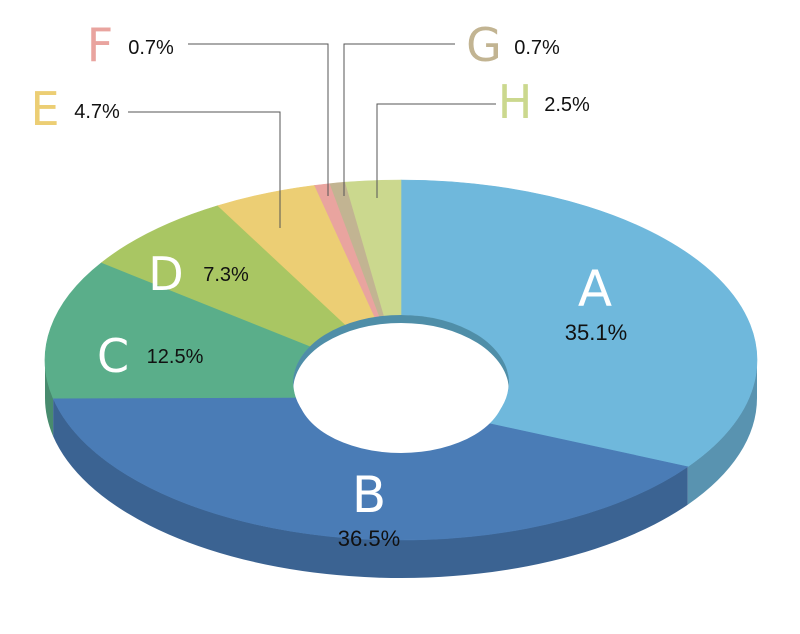 The width and height of the screenshot is (800, 634). What do you see at coordinates (151, 48) in the screenshot?
I see `slice-value-f: 0.7%` at bounding box center [151, 48].